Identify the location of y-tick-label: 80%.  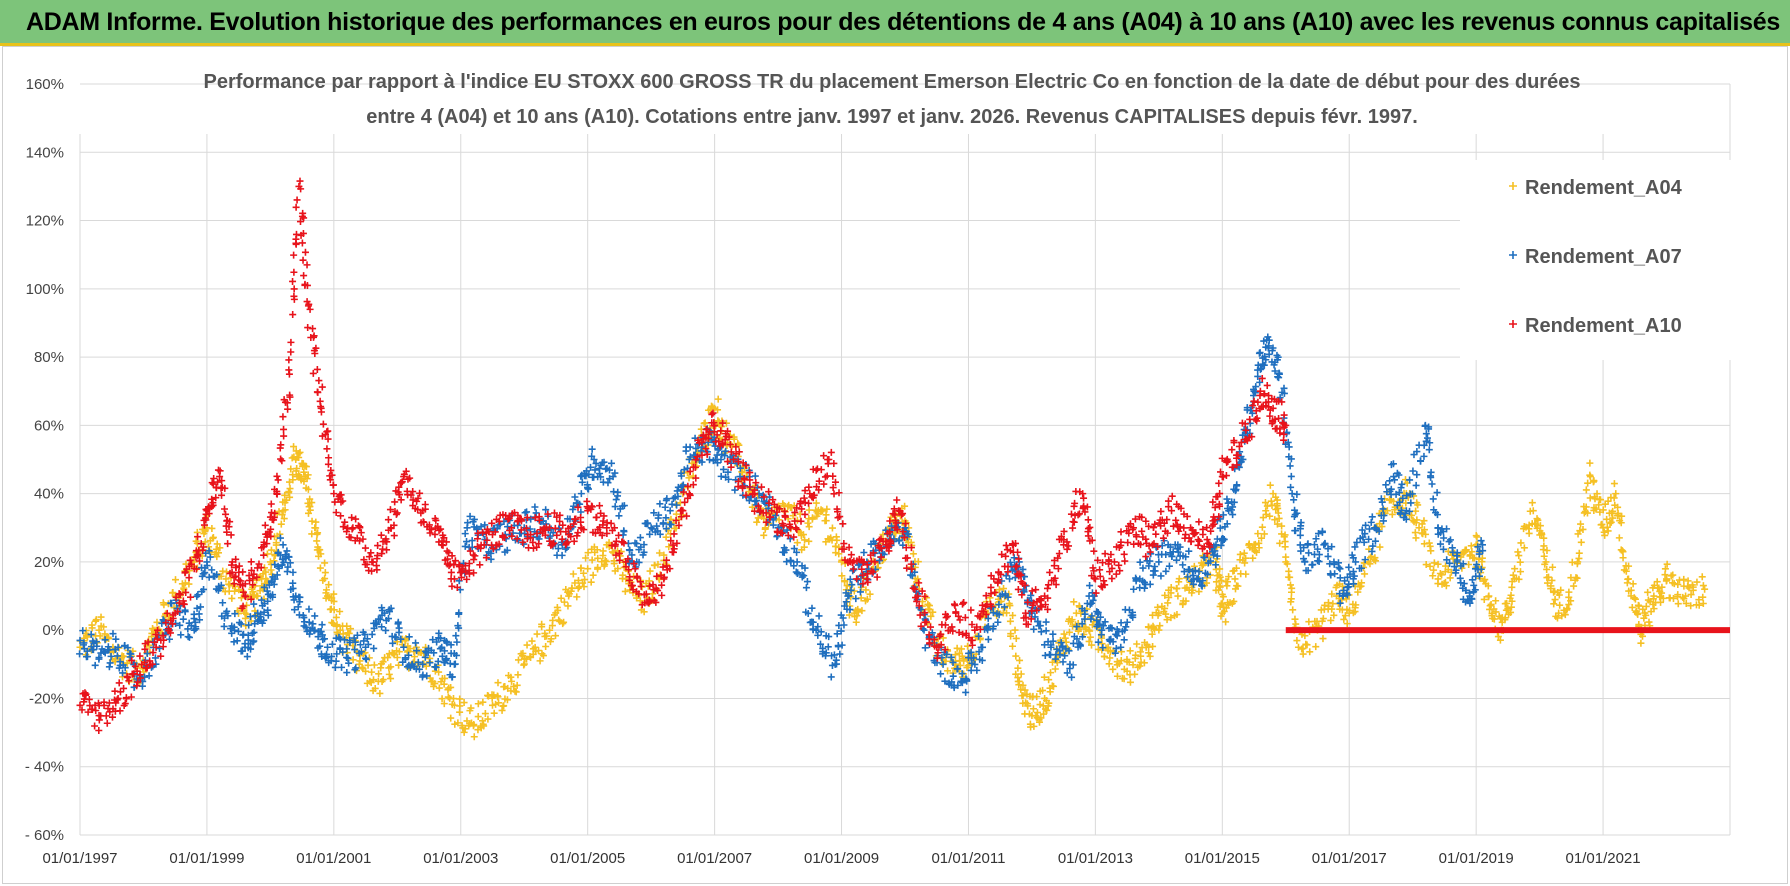
(49, 357).